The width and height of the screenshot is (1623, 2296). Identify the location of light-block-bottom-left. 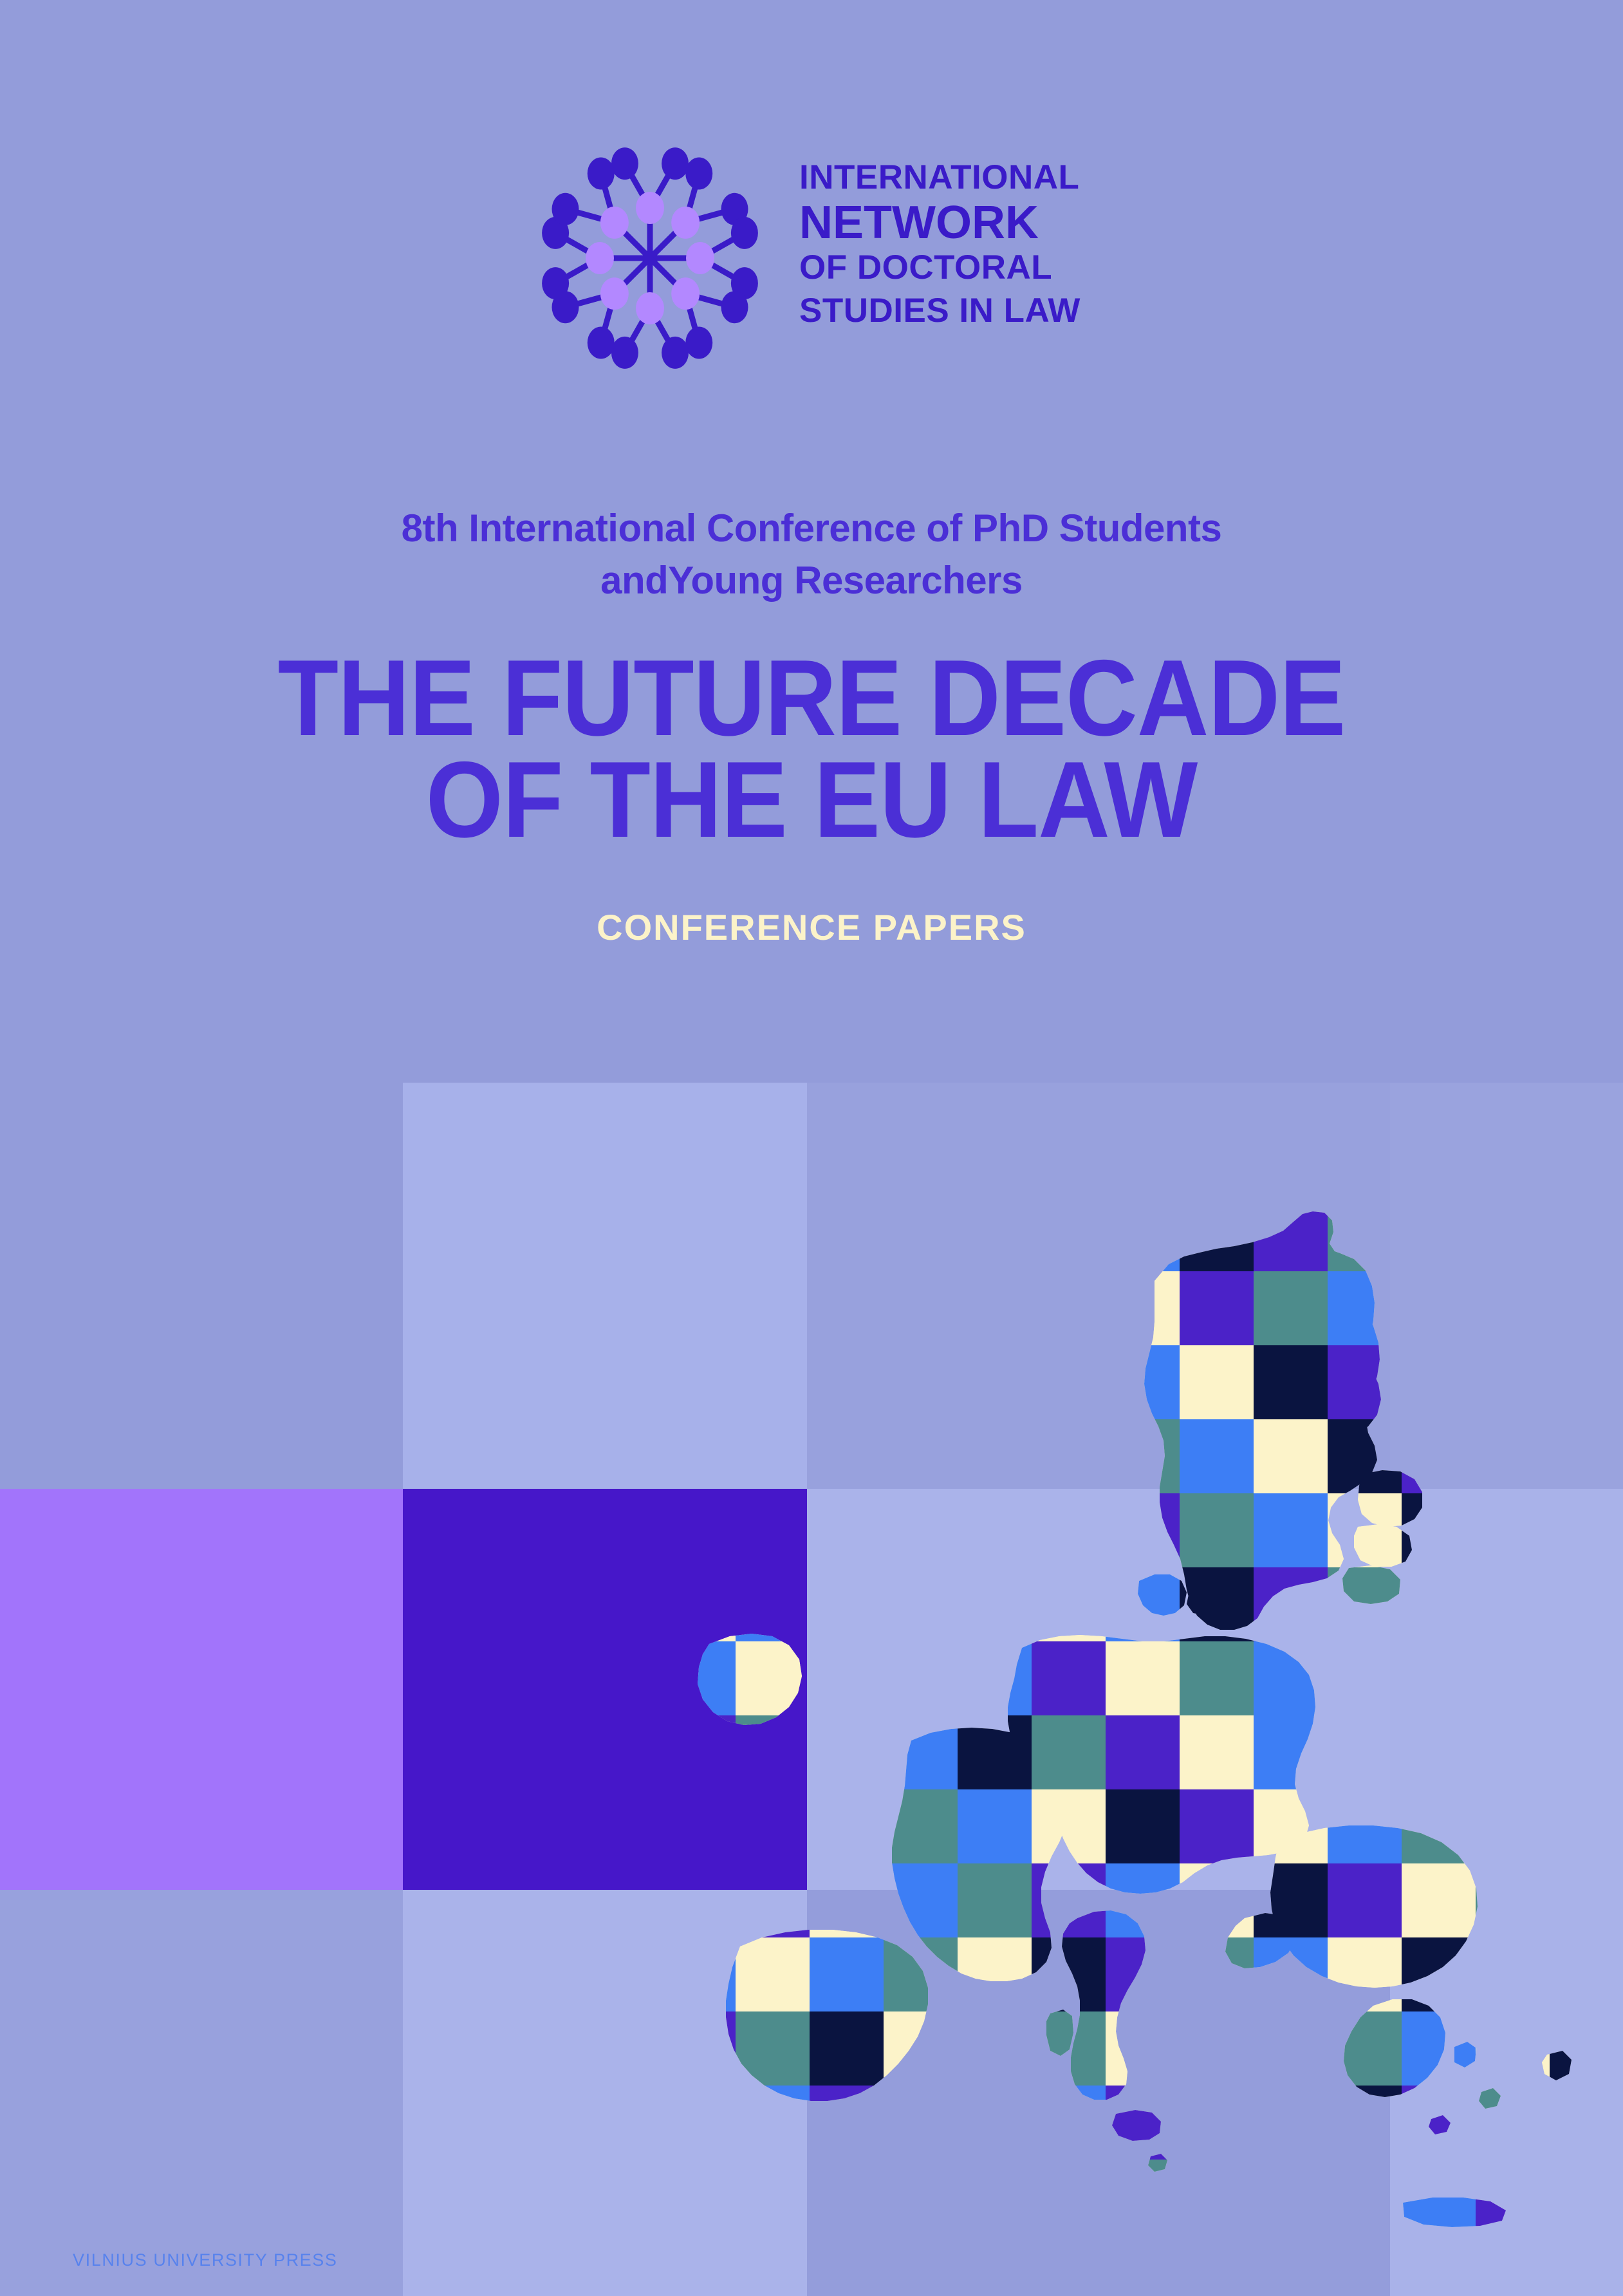
(201, 2093).